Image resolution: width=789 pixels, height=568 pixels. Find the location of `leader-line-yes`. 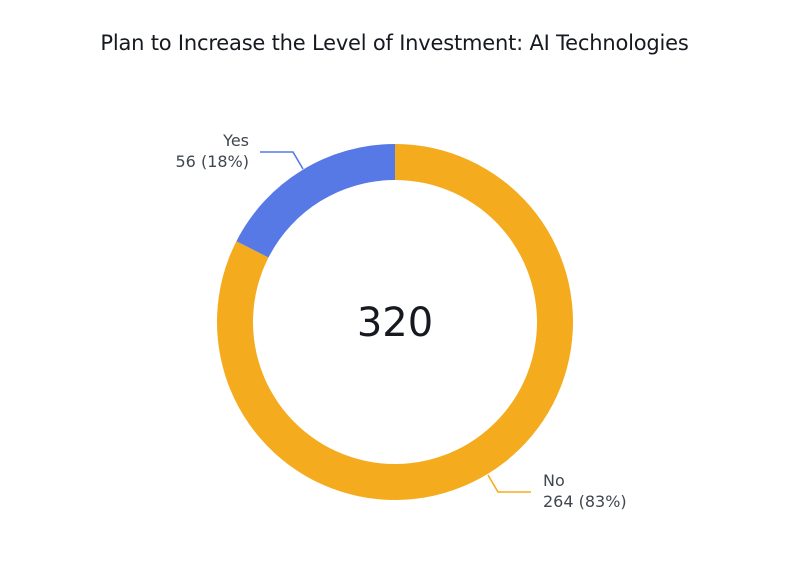

leader-line-yes is located at coordinates (282, 160).